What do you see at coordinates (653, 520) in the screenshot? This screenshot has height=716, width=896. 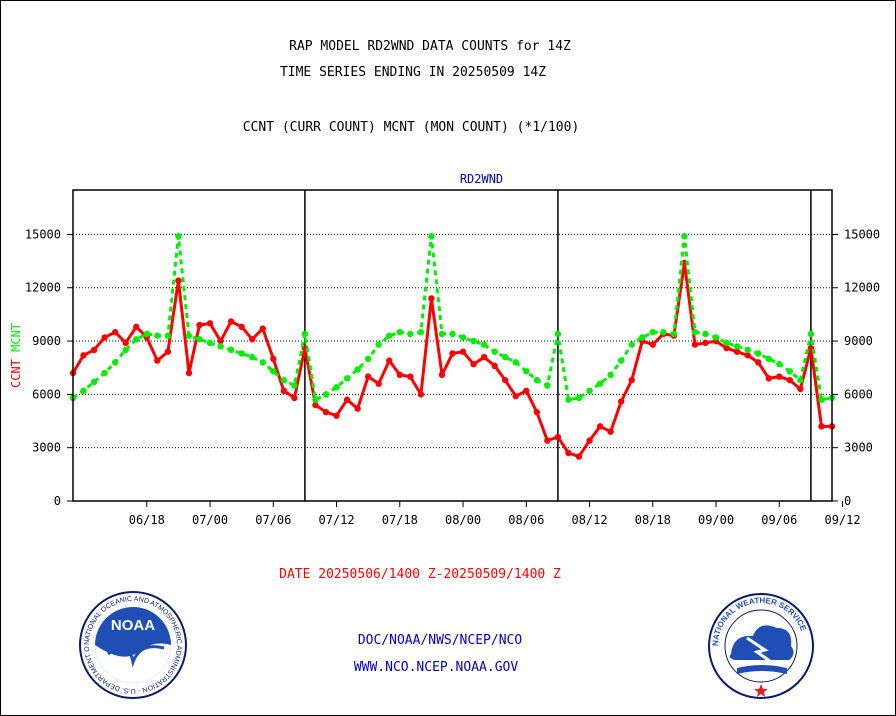 I see `x-tick-label: 08/18` at bounding box center [653, 520].